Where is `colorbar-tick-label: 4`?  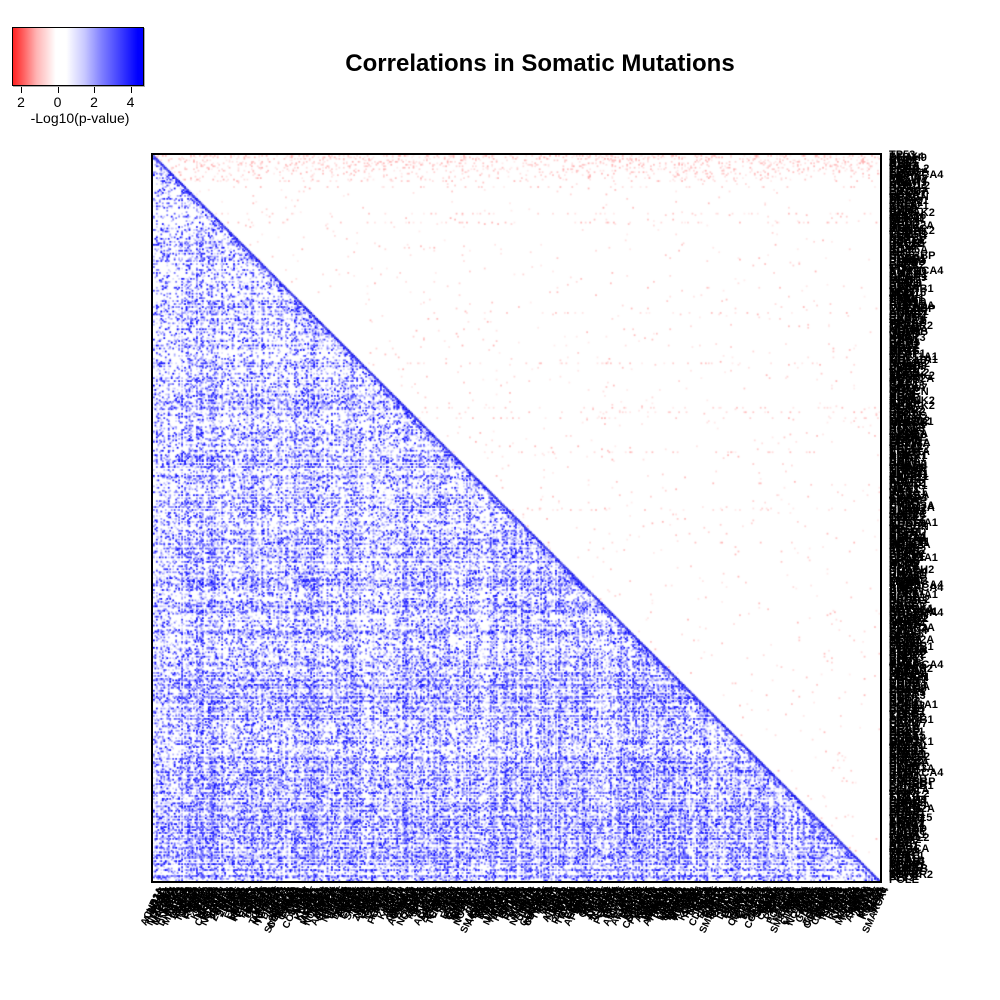 colorbar-tick-label: 4 is located at coordinates (130, 102).